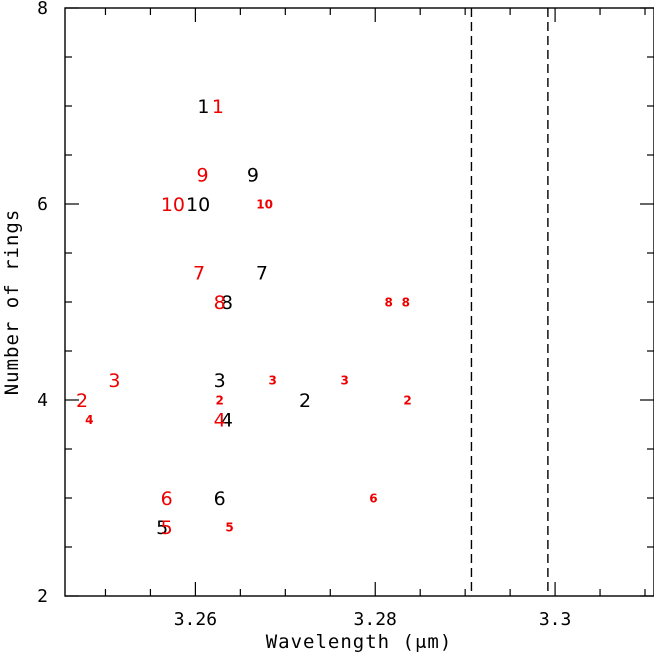 This screenshot has width=654, height=656. What do you see at coordinates (509, 302) in the screenshot?
I see `reference-lines` at bounding box center [509, 302].